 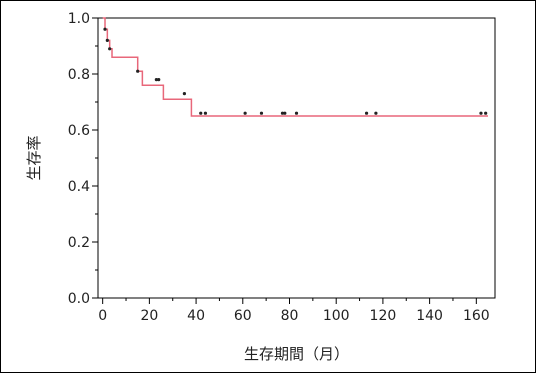 What do you see at coordinates (296, 354) in the screenshot?
I see `x-axis-label: 生存期間（月）` at bounding box center [296, 354].